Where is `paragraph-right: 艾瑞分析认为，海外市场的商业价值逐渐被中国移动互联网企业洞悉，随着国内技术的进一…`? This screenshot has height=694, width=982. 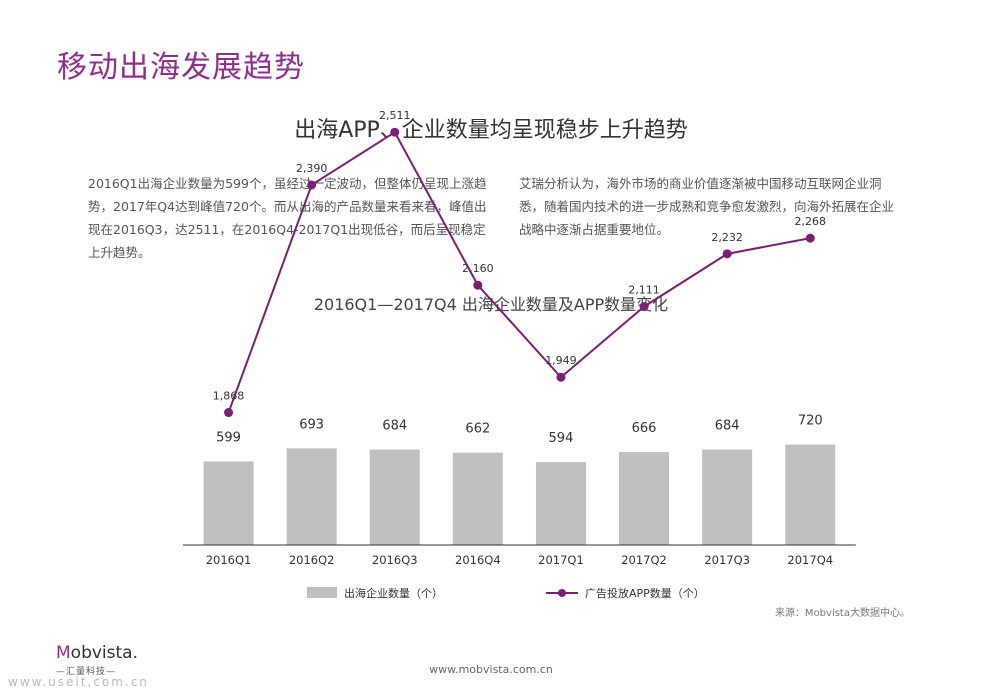 paragraph-right: 艾瑞分析认为，海外市场的商业价值逐渐被中国移动互联网企业洞悉，随着国内技术的进一… is located at coordinates (707, 206).